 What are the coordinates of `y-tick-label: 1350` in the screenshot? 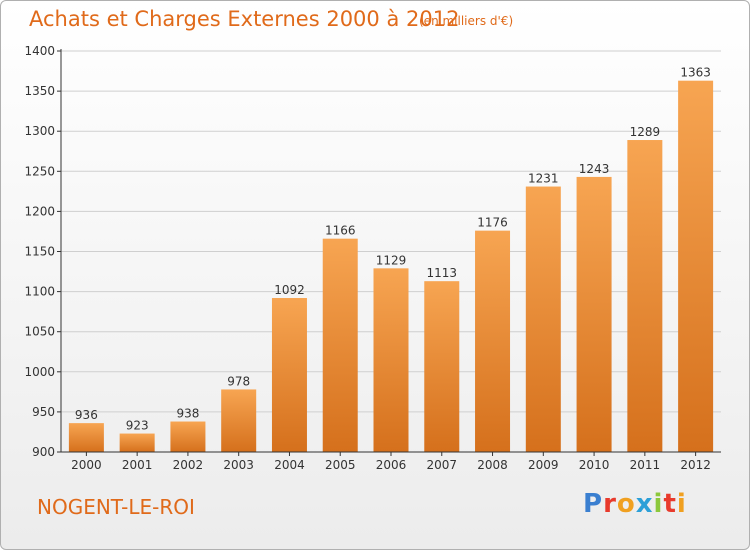 It's located at (39, 91).